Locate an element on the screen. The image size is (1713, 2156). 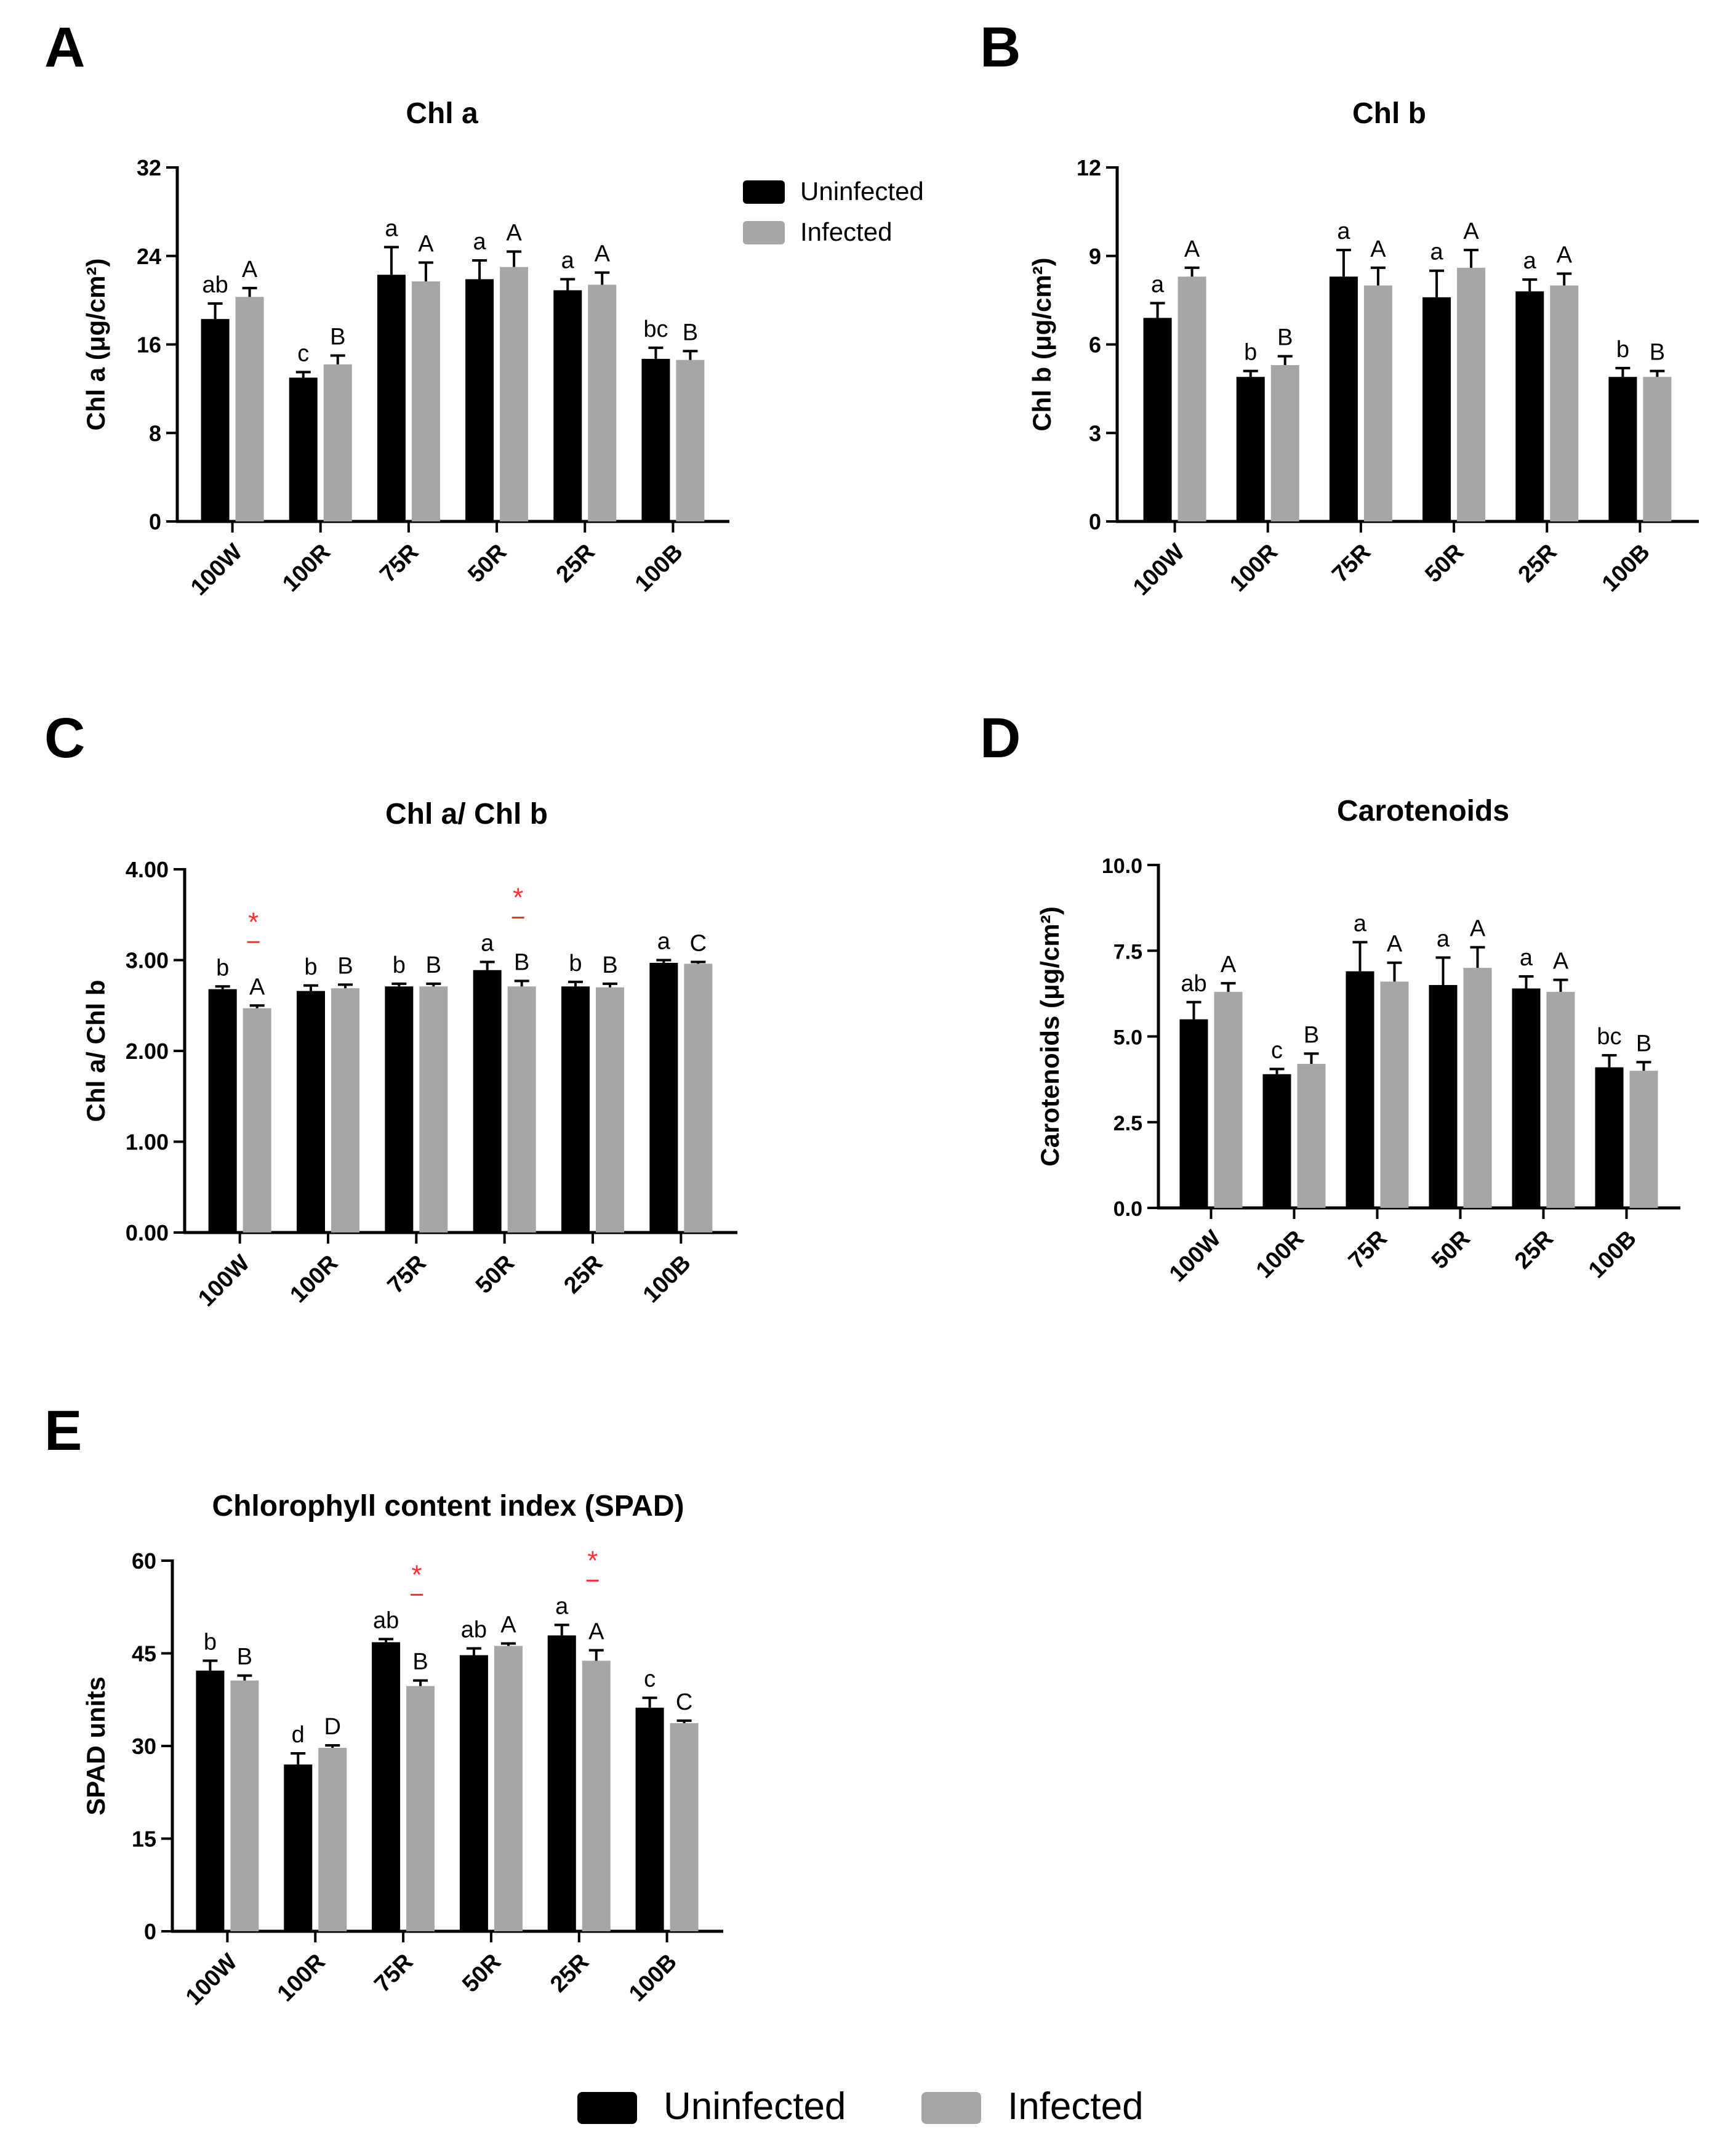
significance-letter: ab is located at coordinates (1193, 984).